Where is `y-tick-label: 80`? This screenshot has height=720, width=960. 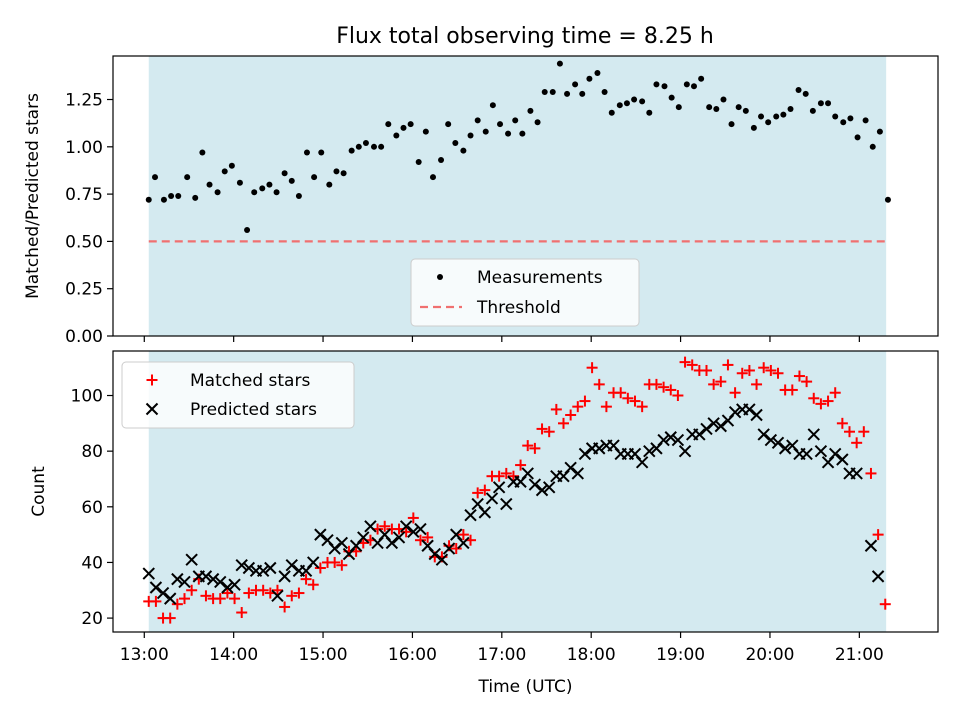
y-tick-label: 80 is located at coordinates (92, 452).